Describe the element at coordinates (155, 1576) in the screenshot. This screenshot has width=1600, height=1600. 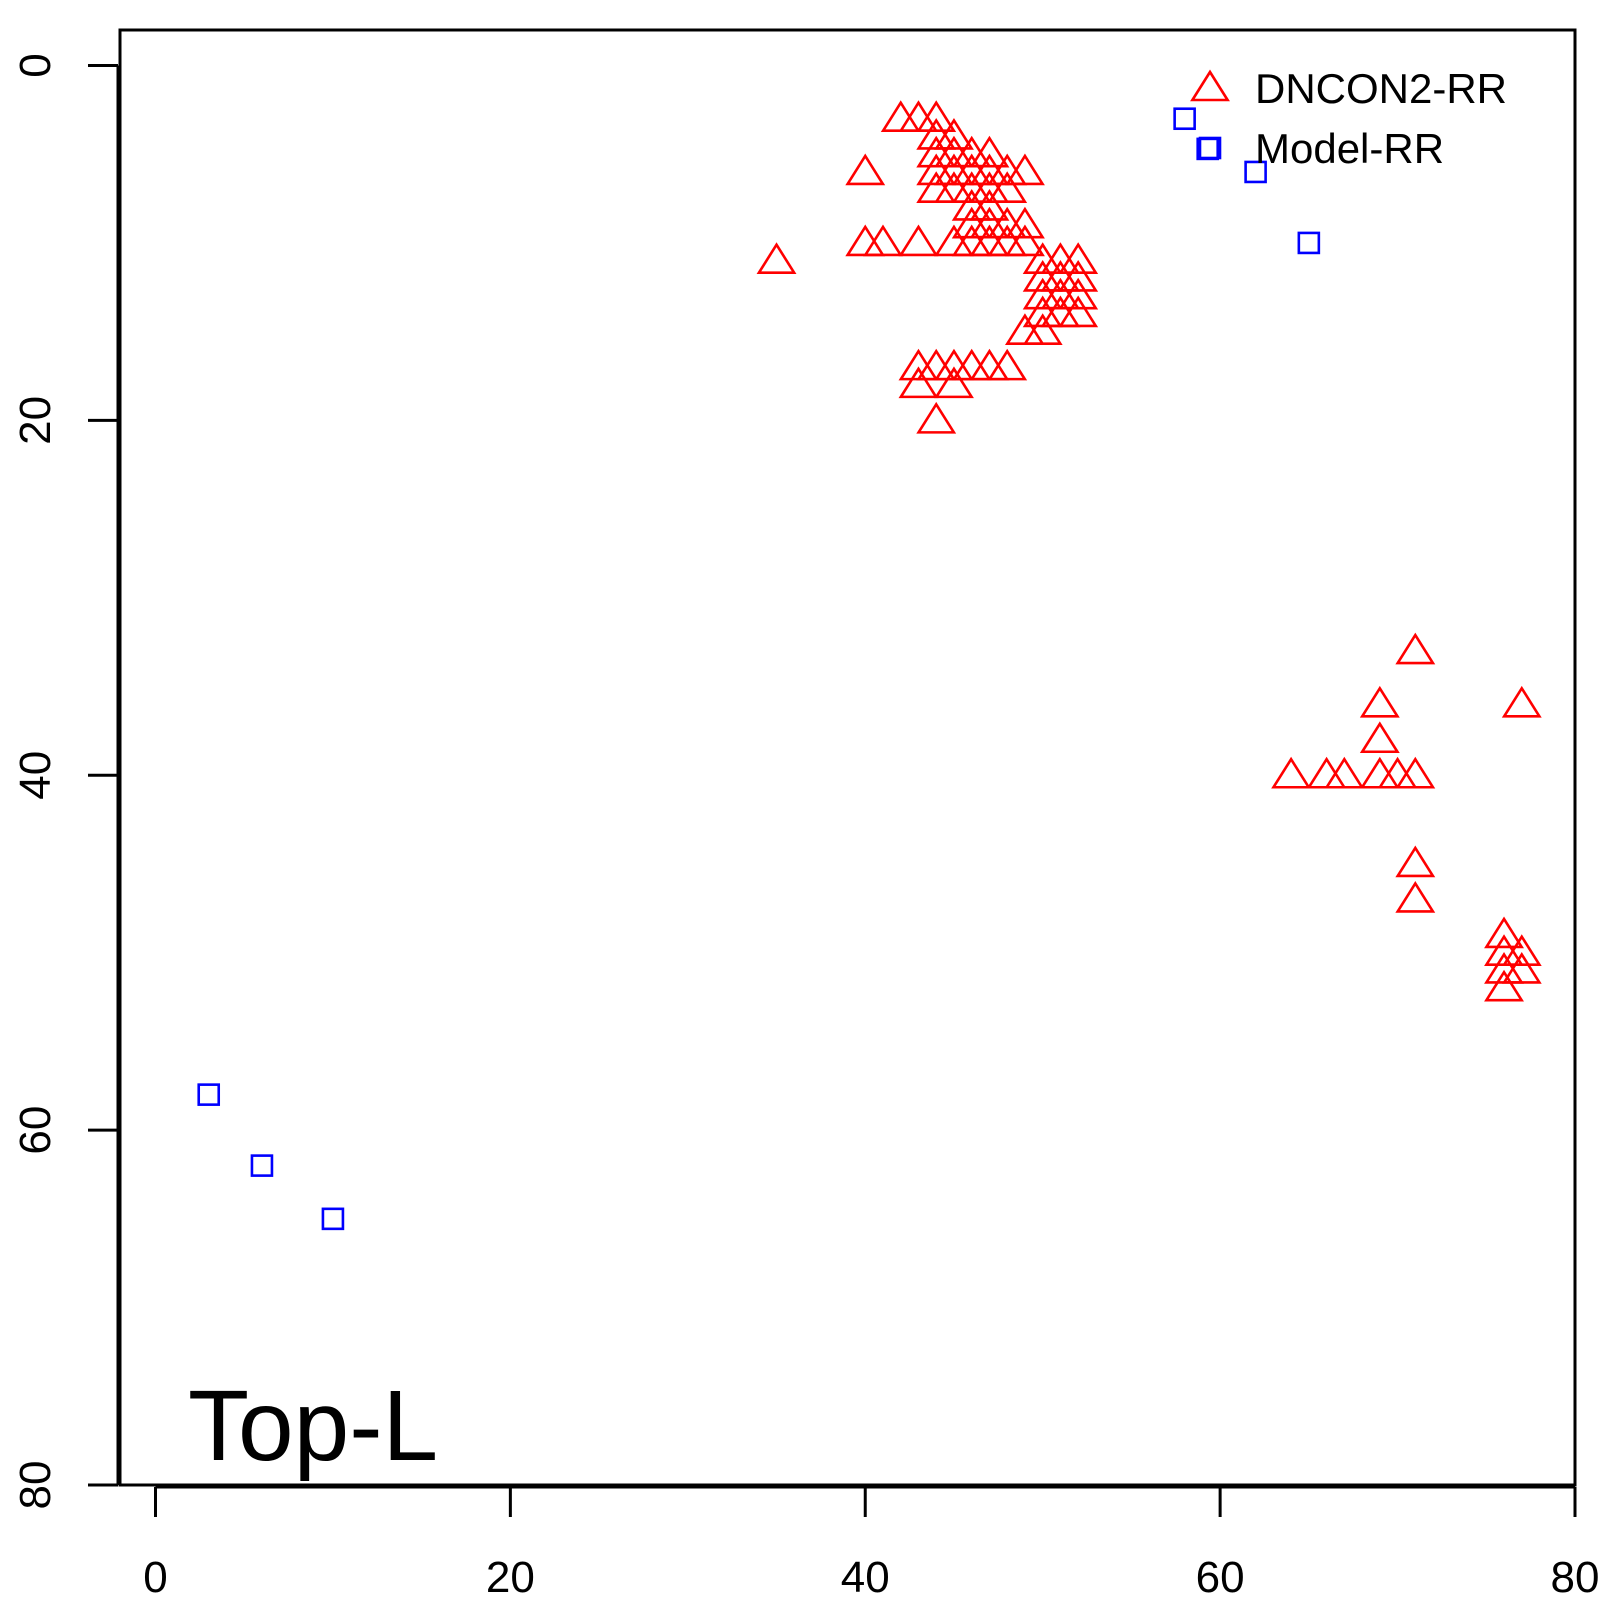
I see `x-tick-label: 0` at that location.